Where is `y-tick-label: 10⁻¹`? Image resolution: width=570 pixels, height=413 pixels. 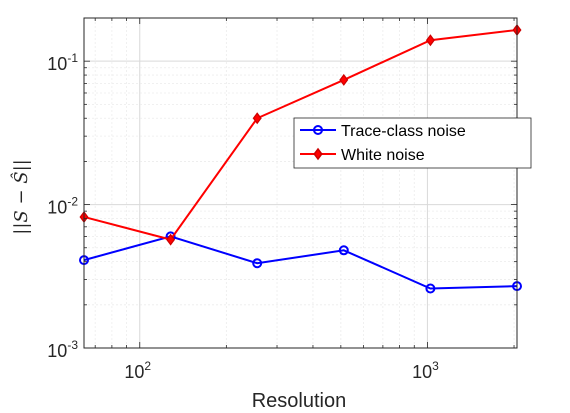
y-tick-label: 10⁻¹ is located at coordinates (62, 62).